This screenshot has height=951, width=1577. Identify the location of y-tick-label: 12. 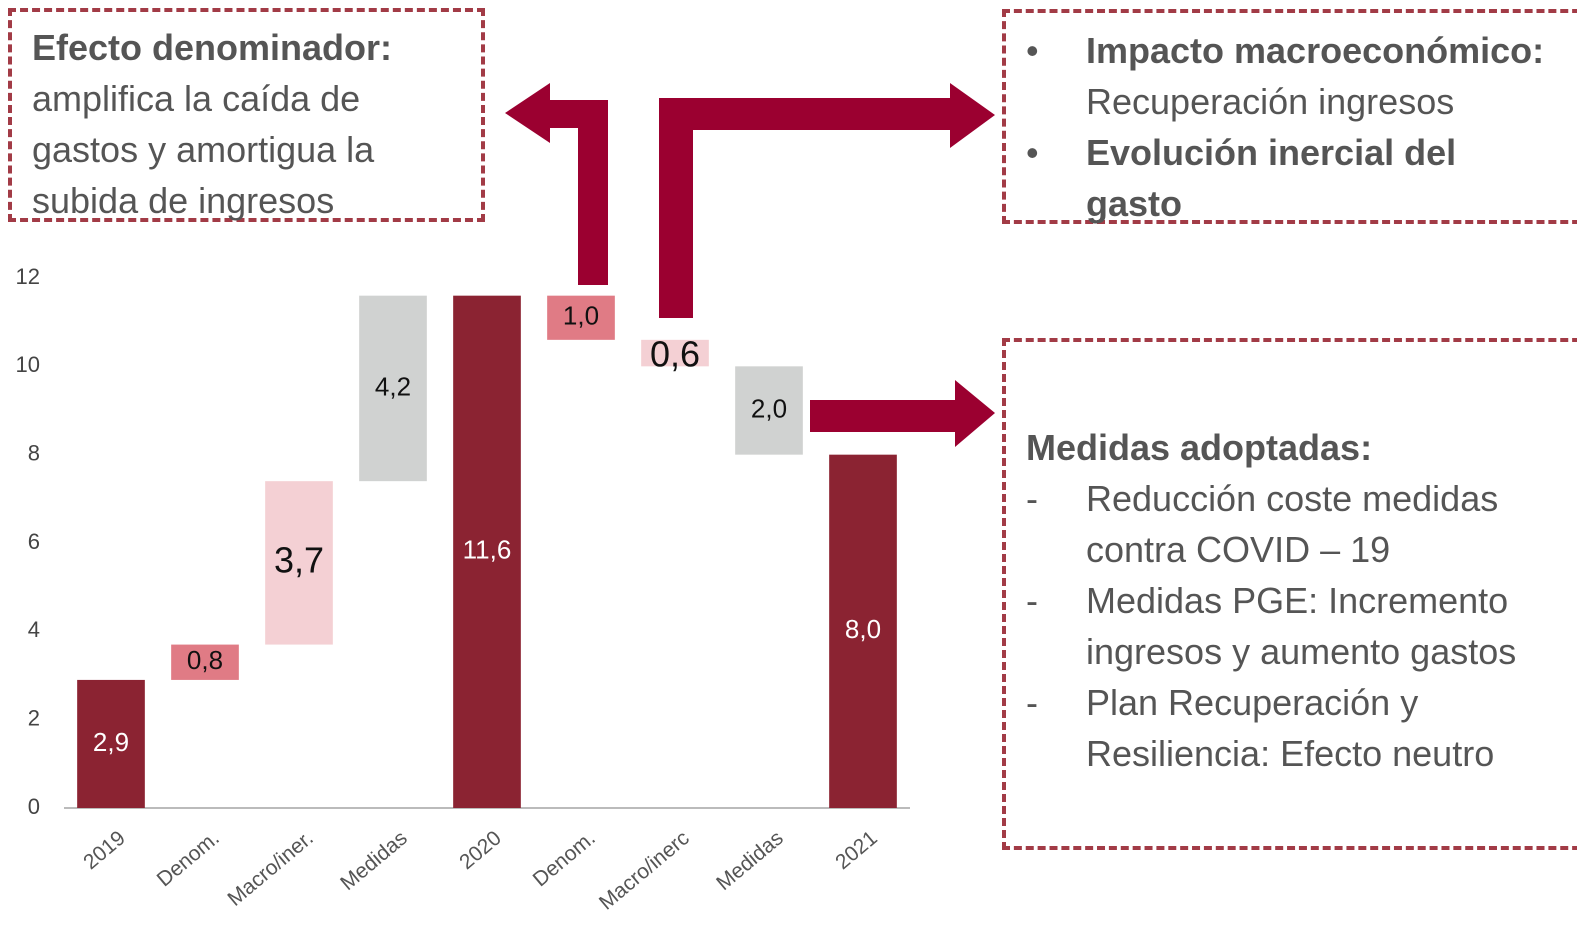
(28, 276).